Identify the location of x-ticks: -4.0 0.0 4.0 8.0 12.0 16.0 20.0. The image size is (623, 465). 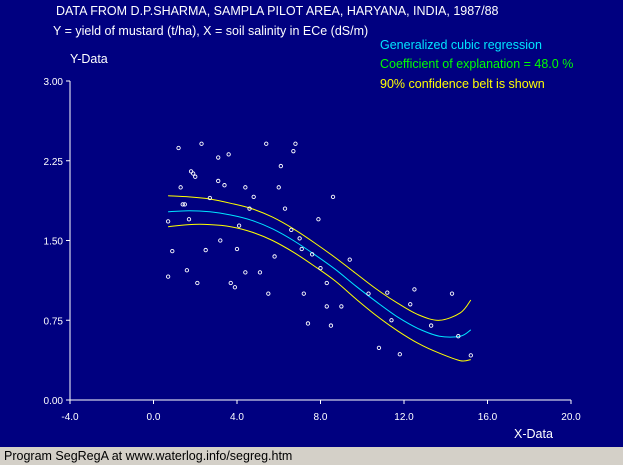
(321, 411).